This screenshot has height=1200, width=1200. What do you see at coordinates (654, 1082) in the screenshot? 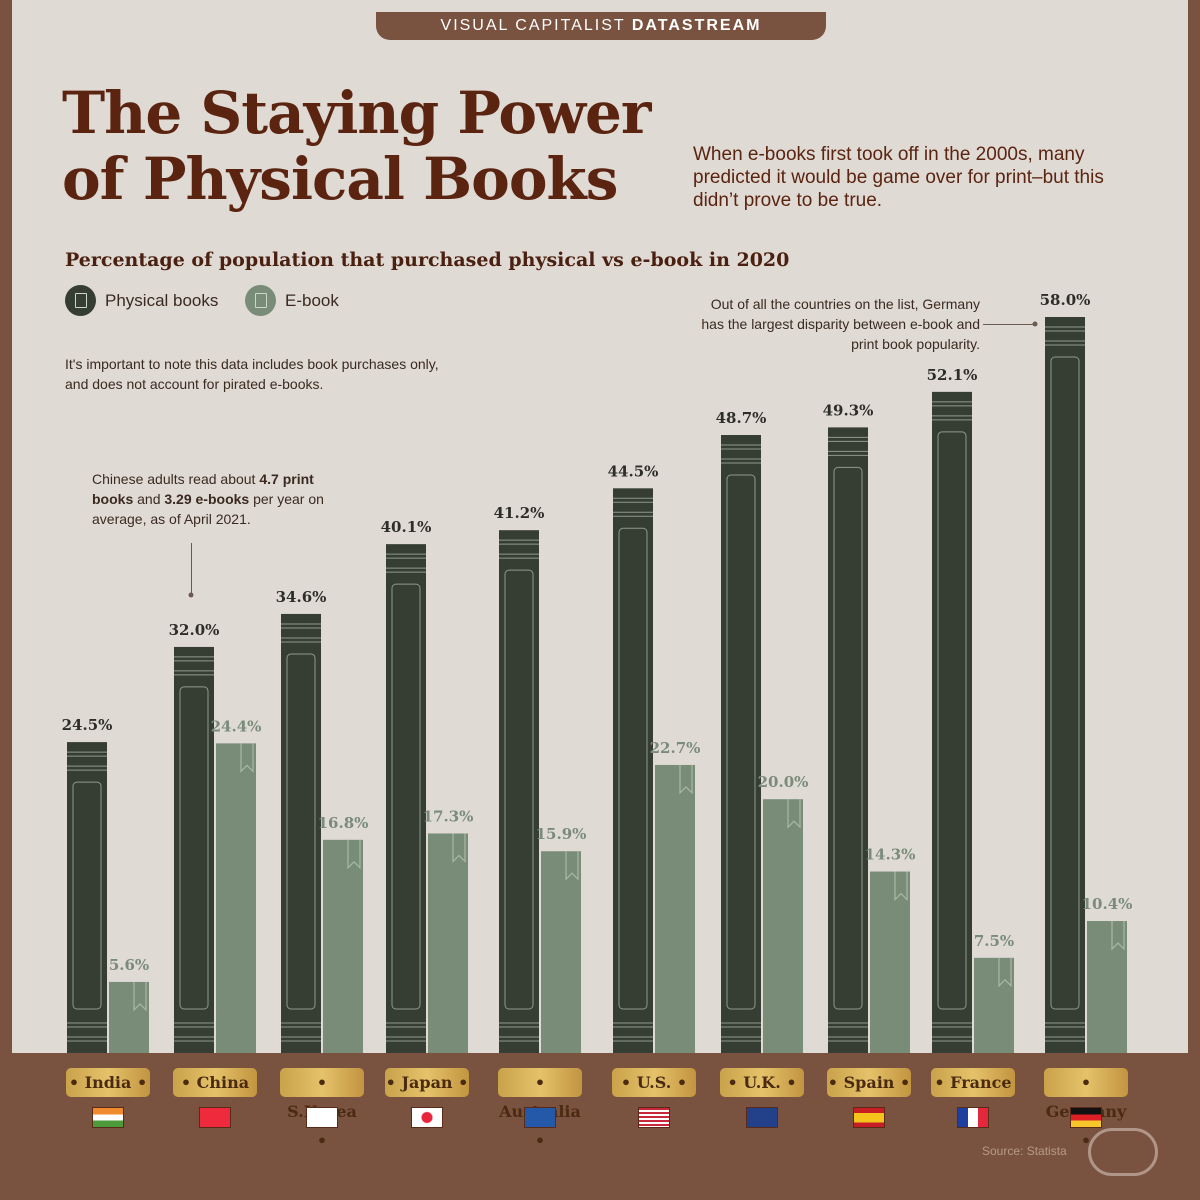
I see `country-label-U.S.: • U.S. •` at bounding box center [654, 1082].